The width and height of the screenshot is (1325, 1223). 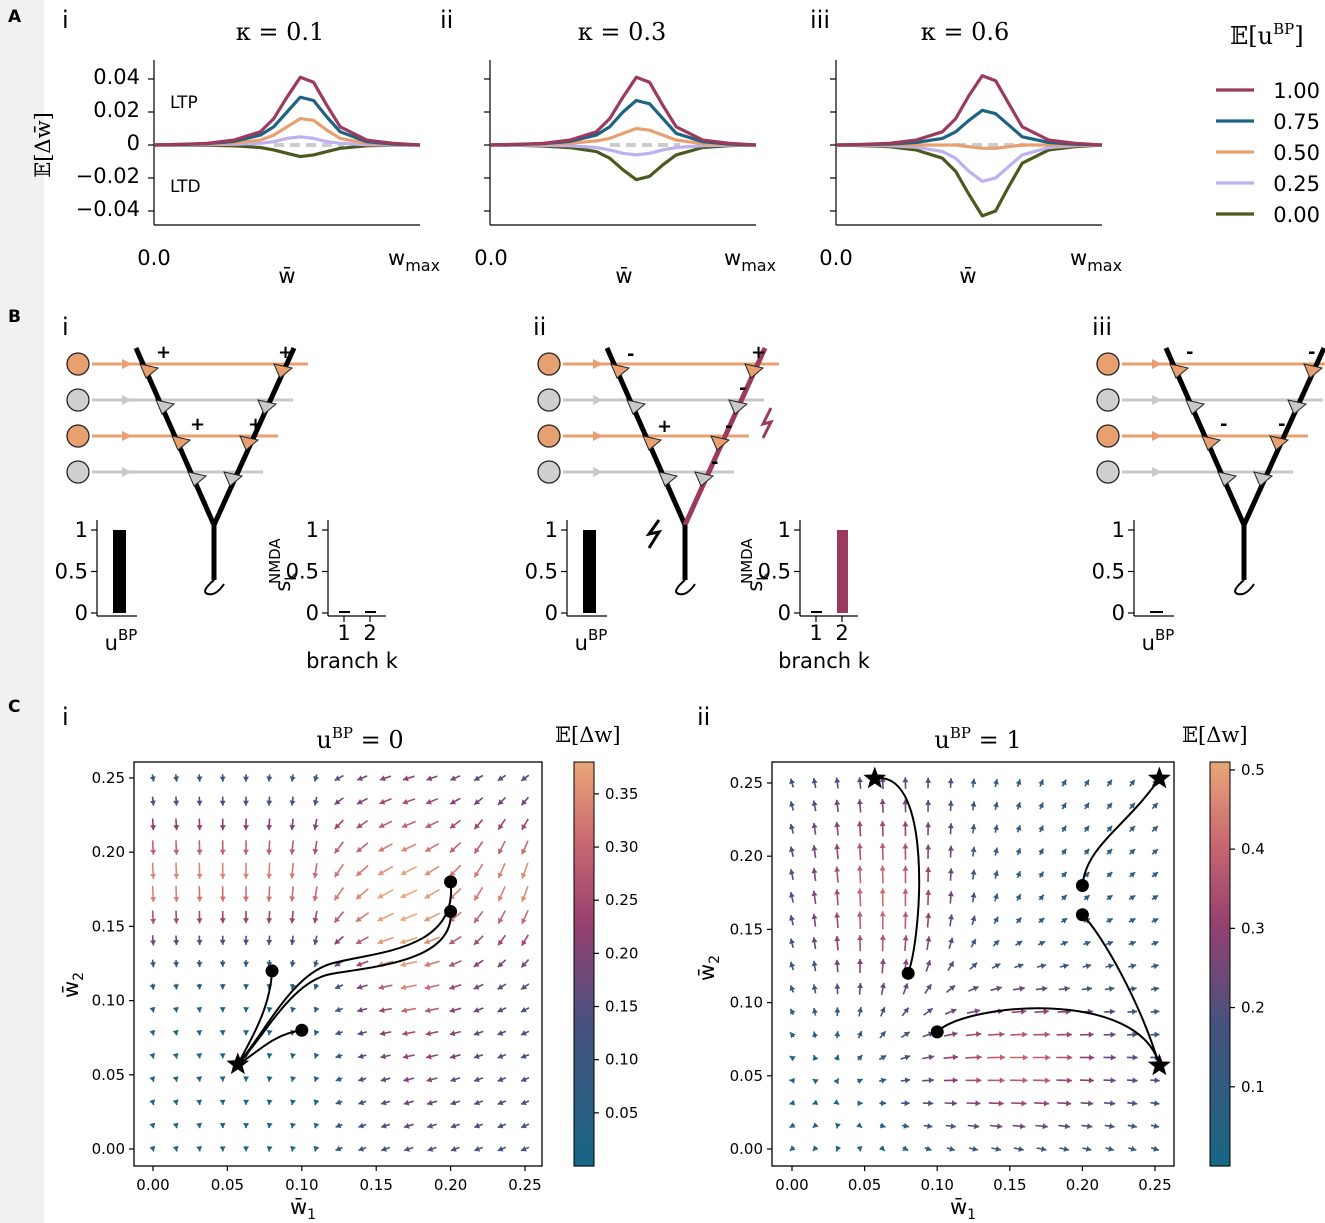 I want to click on bar-ytick-label: 0, so click(x=784, y=613).